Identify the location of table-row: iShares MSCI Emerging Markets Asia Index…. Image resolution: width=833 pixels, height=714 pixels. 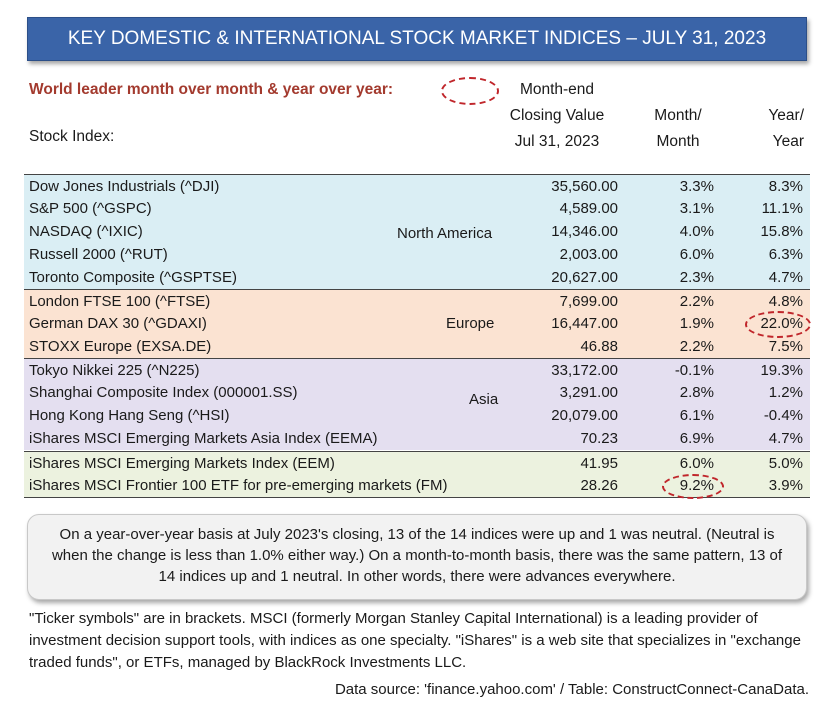
(417, 438).